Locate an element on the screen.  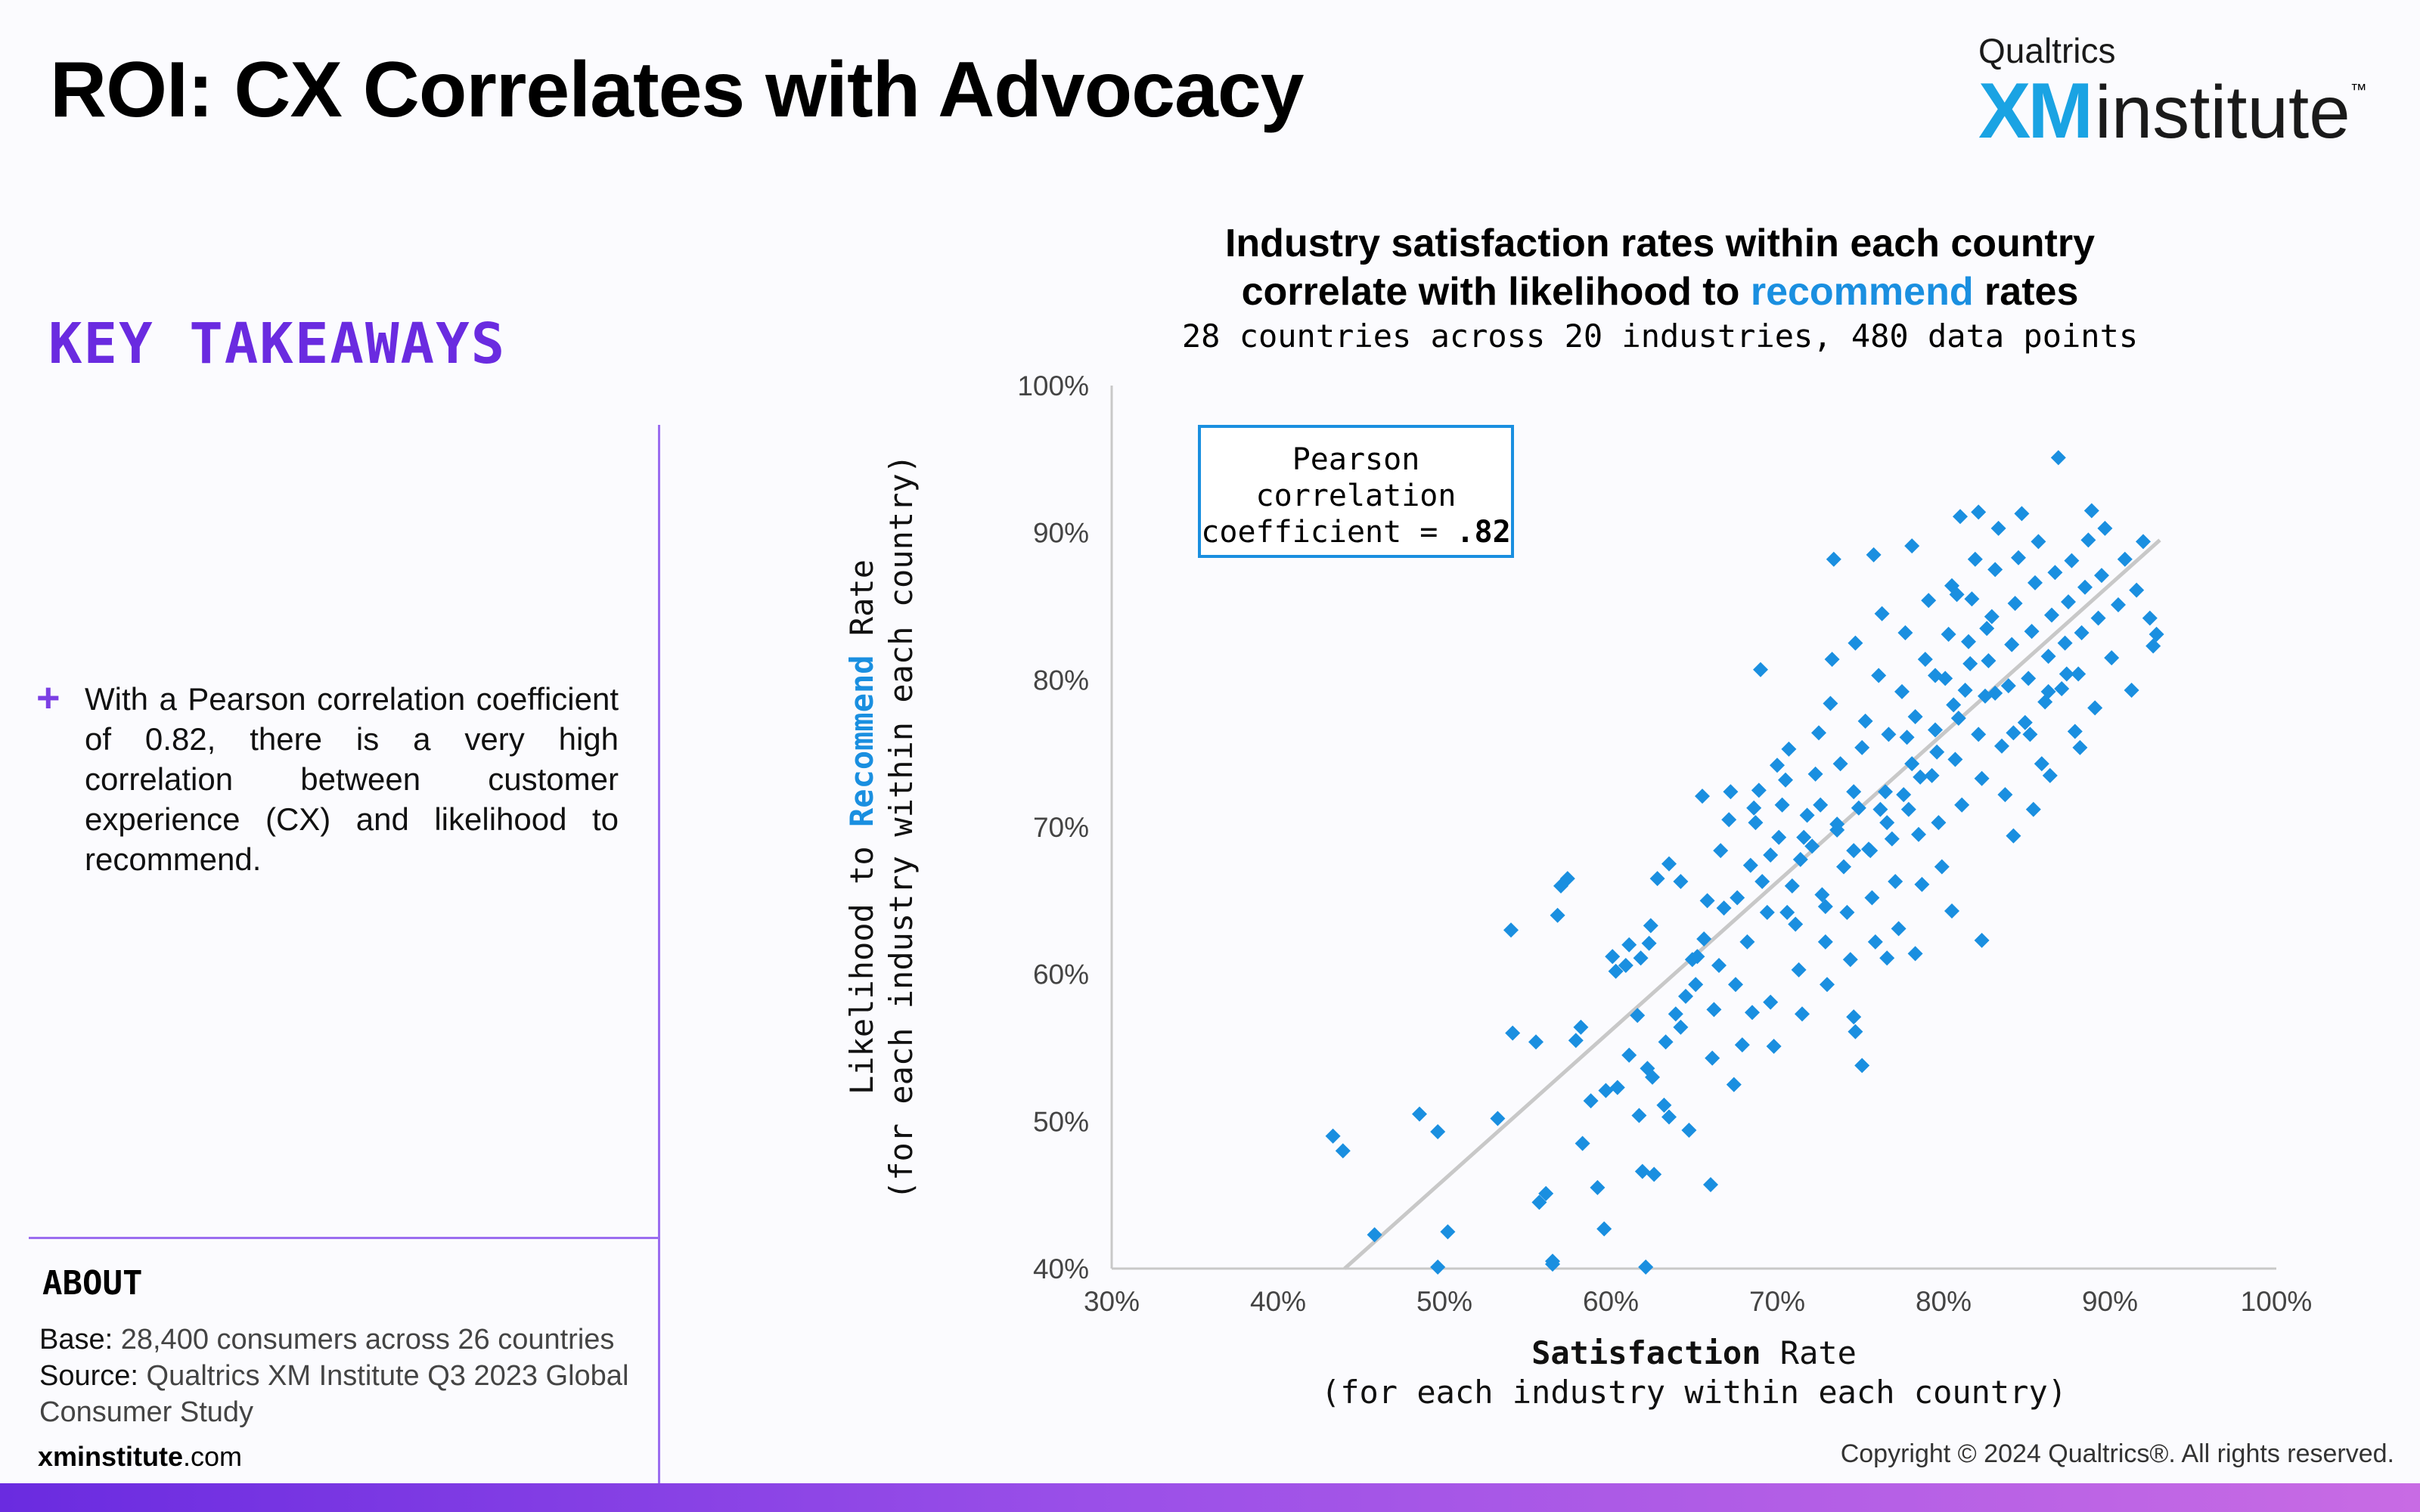
correlation-annotation: Pearson correlation coefficient = .82 is located at coordinates (1356, 491).